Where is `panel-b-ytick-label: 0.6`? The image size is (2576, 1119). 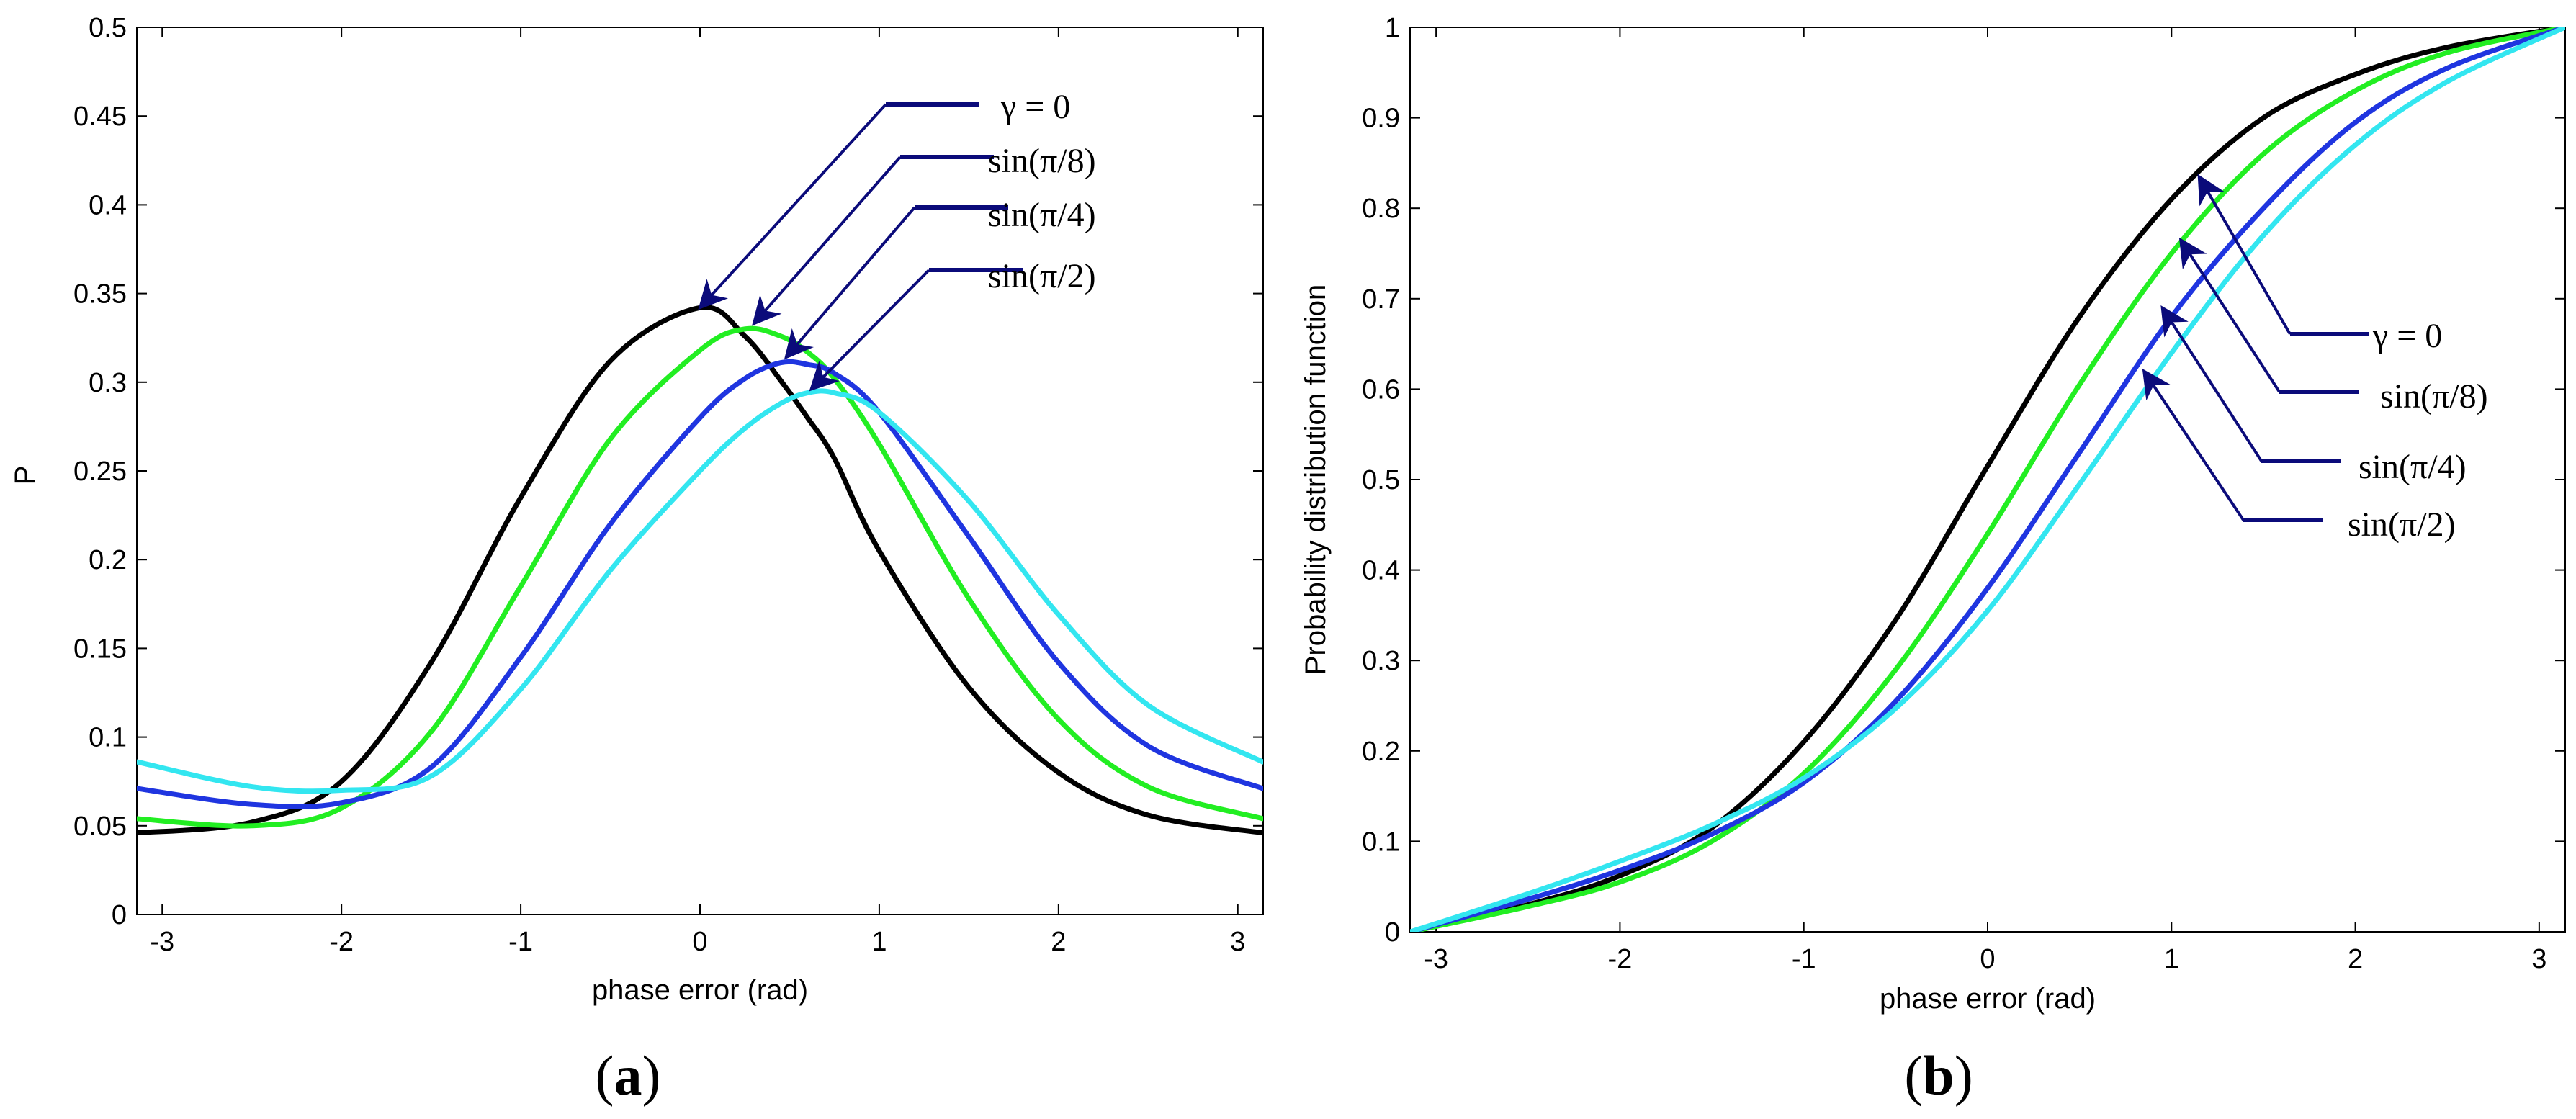 panel-b-ytick-label: 0.6 is located at coordinates (1381, 390).